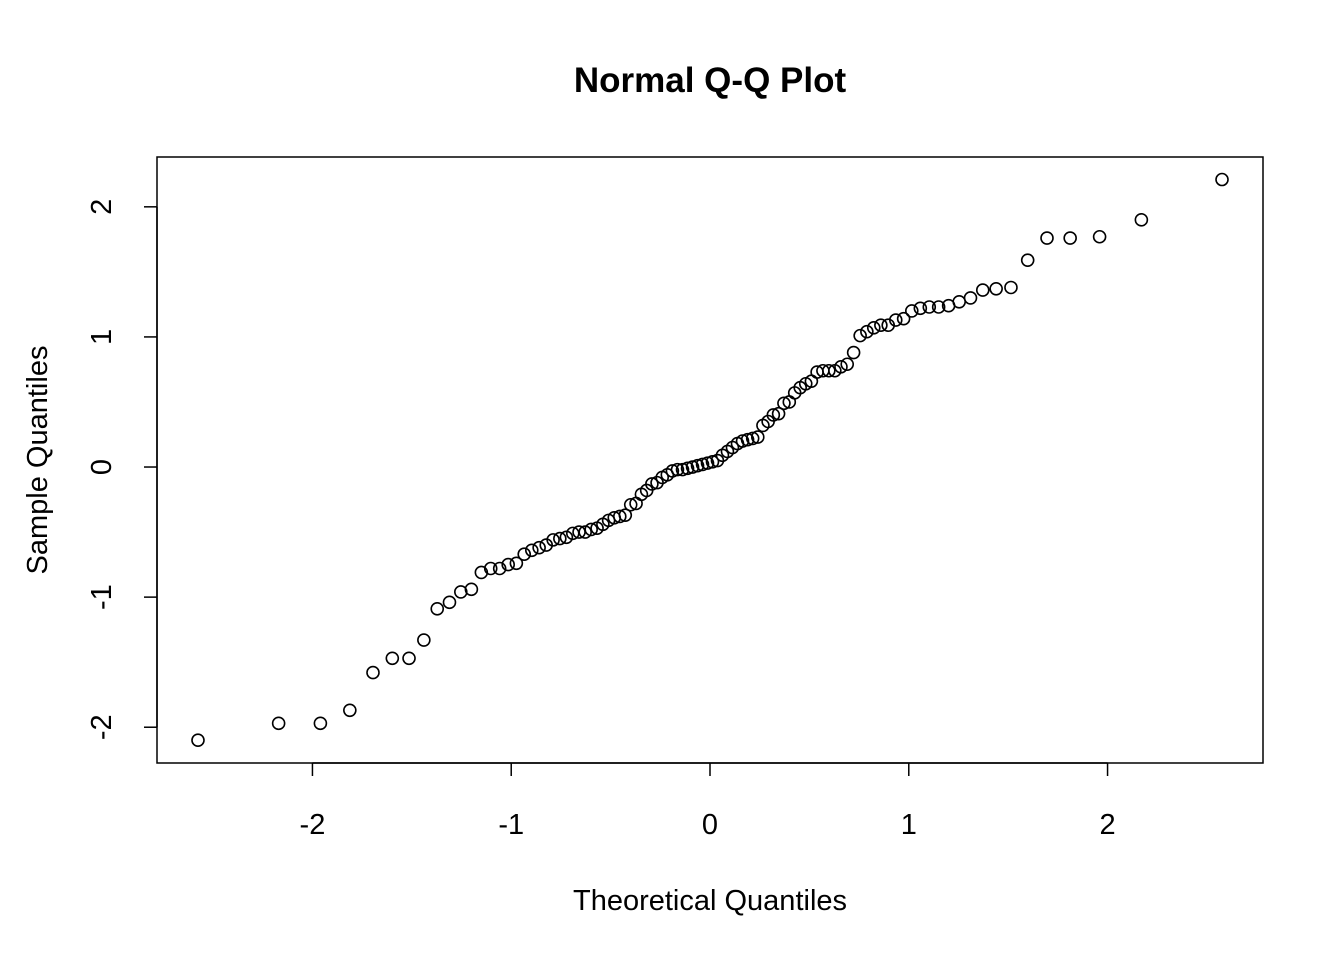 The height and width of the screenshot is (960, 1344). I want to click on y-tick-label: 2, so click(102, 207).